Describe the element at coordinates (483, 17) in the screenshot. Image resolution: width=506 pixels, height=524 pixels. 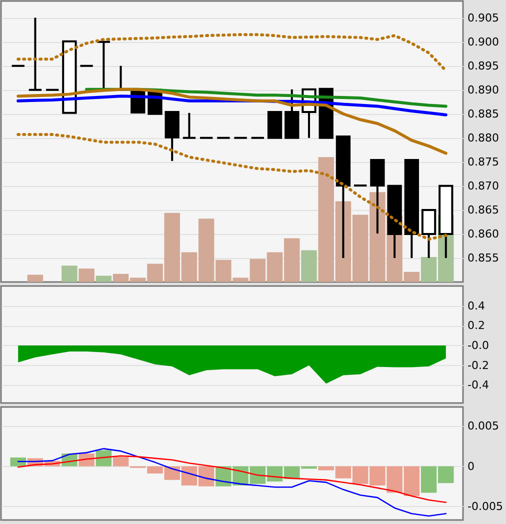
I see `y-tick-label: 0.905` at that location.